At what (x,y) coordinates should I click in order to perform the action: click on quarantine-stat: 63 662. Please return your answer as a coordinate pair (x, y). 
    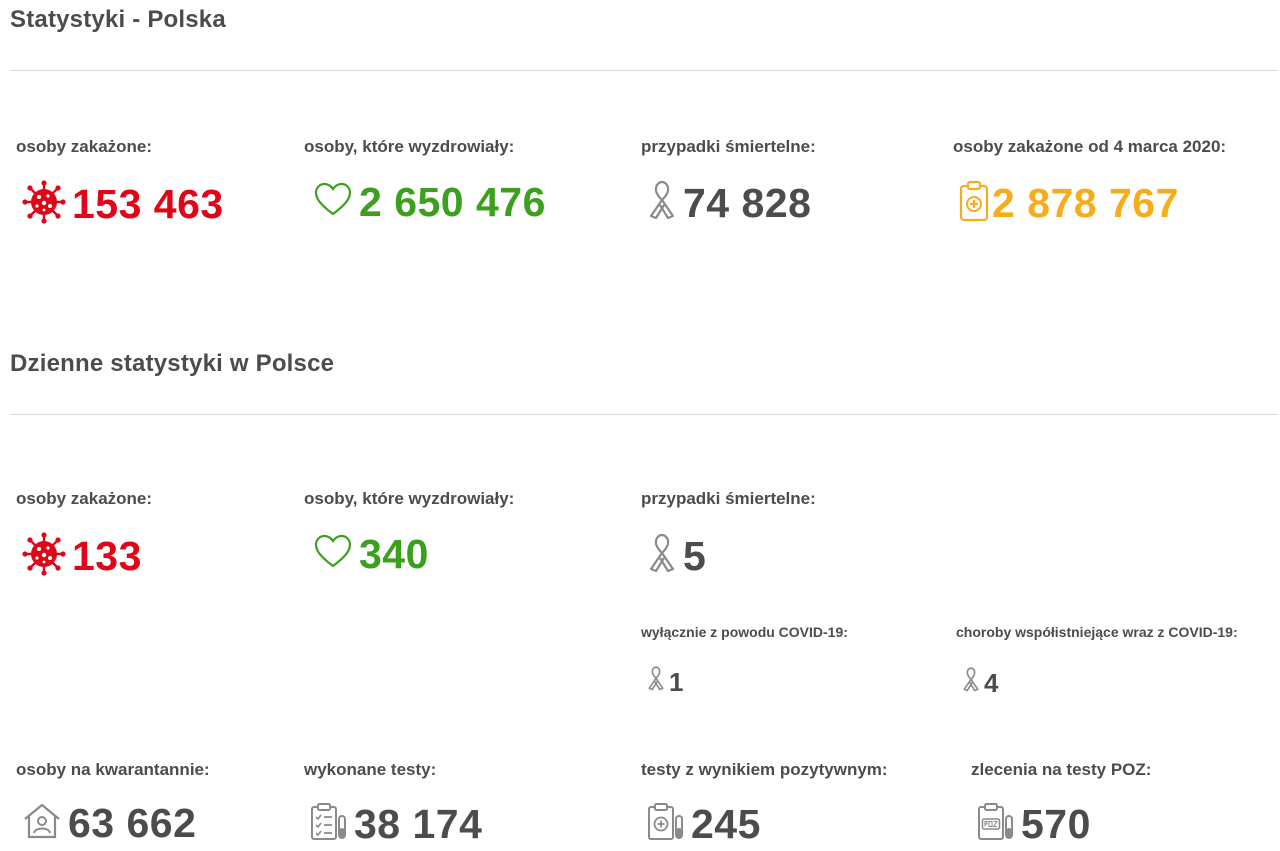
    Looking at the image, I should click on (109, 823).